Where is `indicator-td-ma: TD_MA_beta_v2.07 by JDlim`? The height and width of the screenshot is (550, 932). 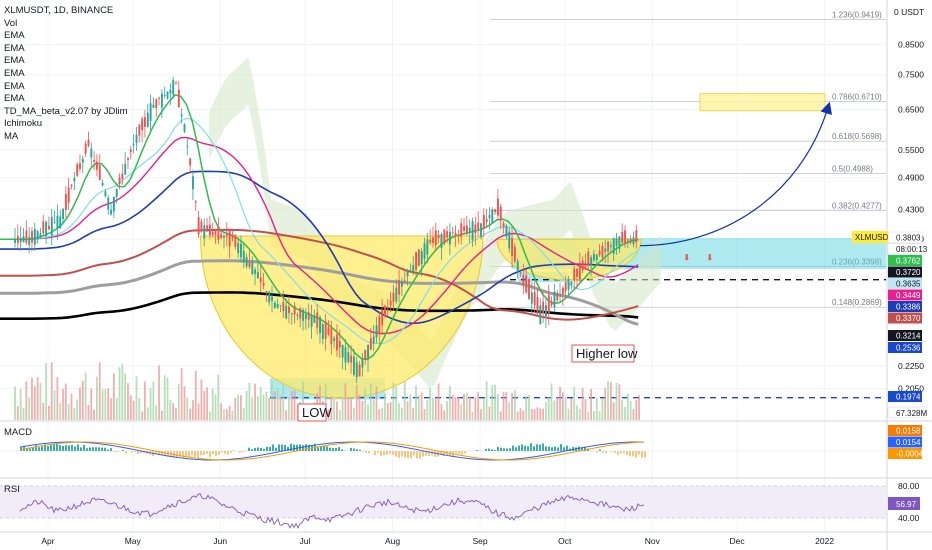 indicator-td-ma: TD_MA_beta_v2.07 by JDlim is located at coordinates (66, 111).